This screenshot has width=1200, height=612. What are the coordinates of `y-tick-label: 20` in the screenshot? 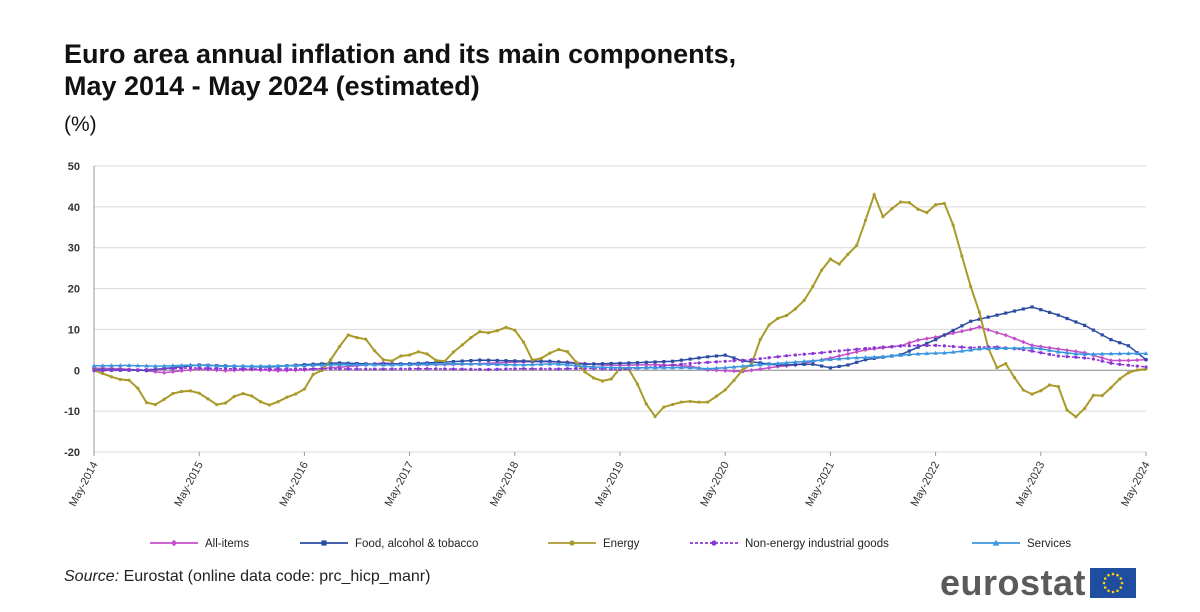 It's located at (74, 290).